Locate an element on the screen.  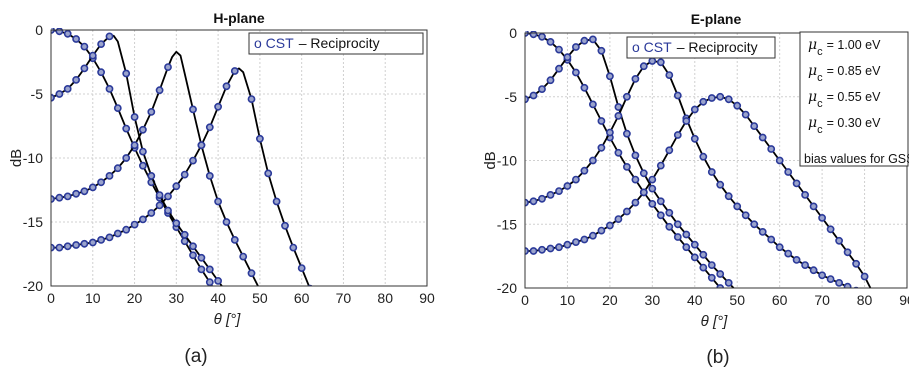
y-tick-label: 0 is located at coordinates (39, 30).